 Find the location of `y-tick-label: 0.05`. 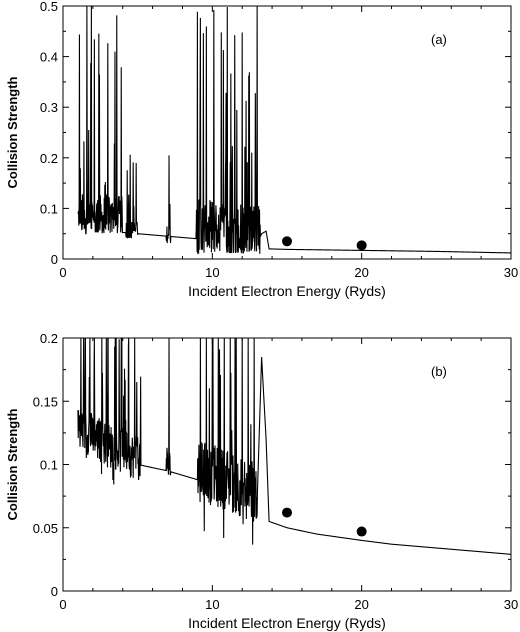

y-tick-label: 0.05 is located at coordinates (45, 528).